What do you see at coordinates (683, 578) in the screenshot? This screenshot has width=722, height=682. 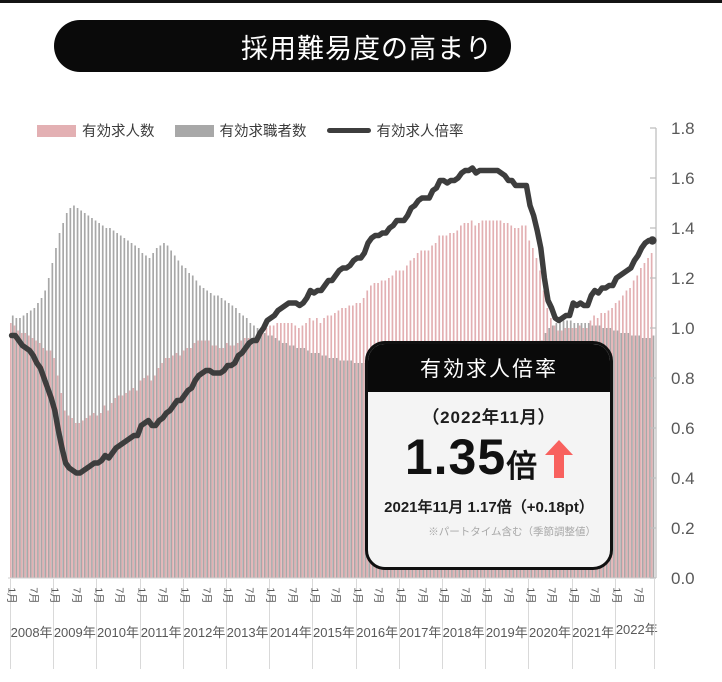 I see `y-axis-tick-label: 0.0` at bounding box center [683, 578].